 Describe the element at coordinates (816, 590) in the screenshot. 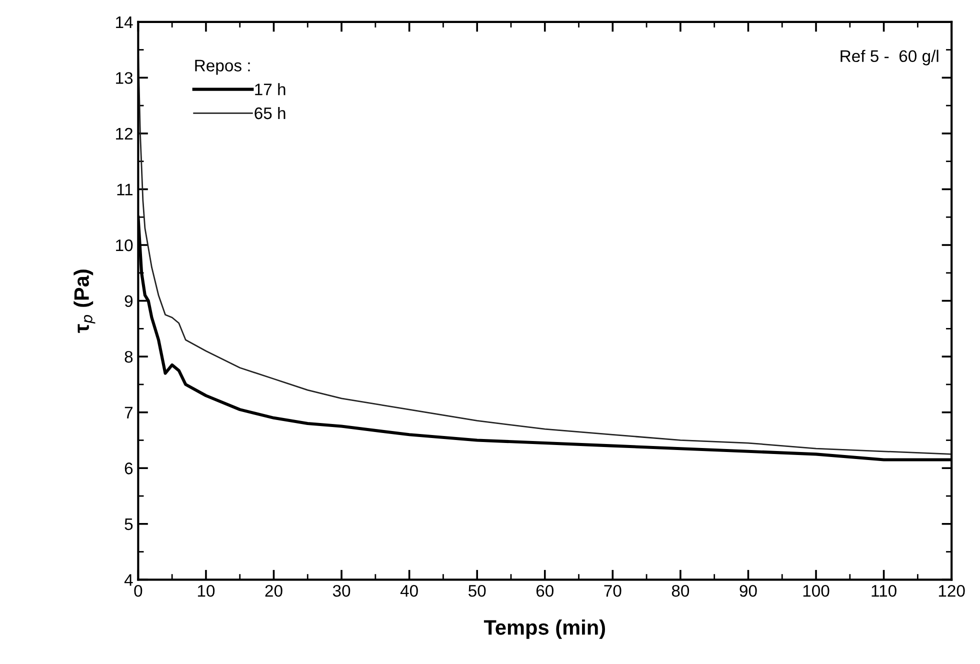

I see `x-tick-label: 100` at that location.